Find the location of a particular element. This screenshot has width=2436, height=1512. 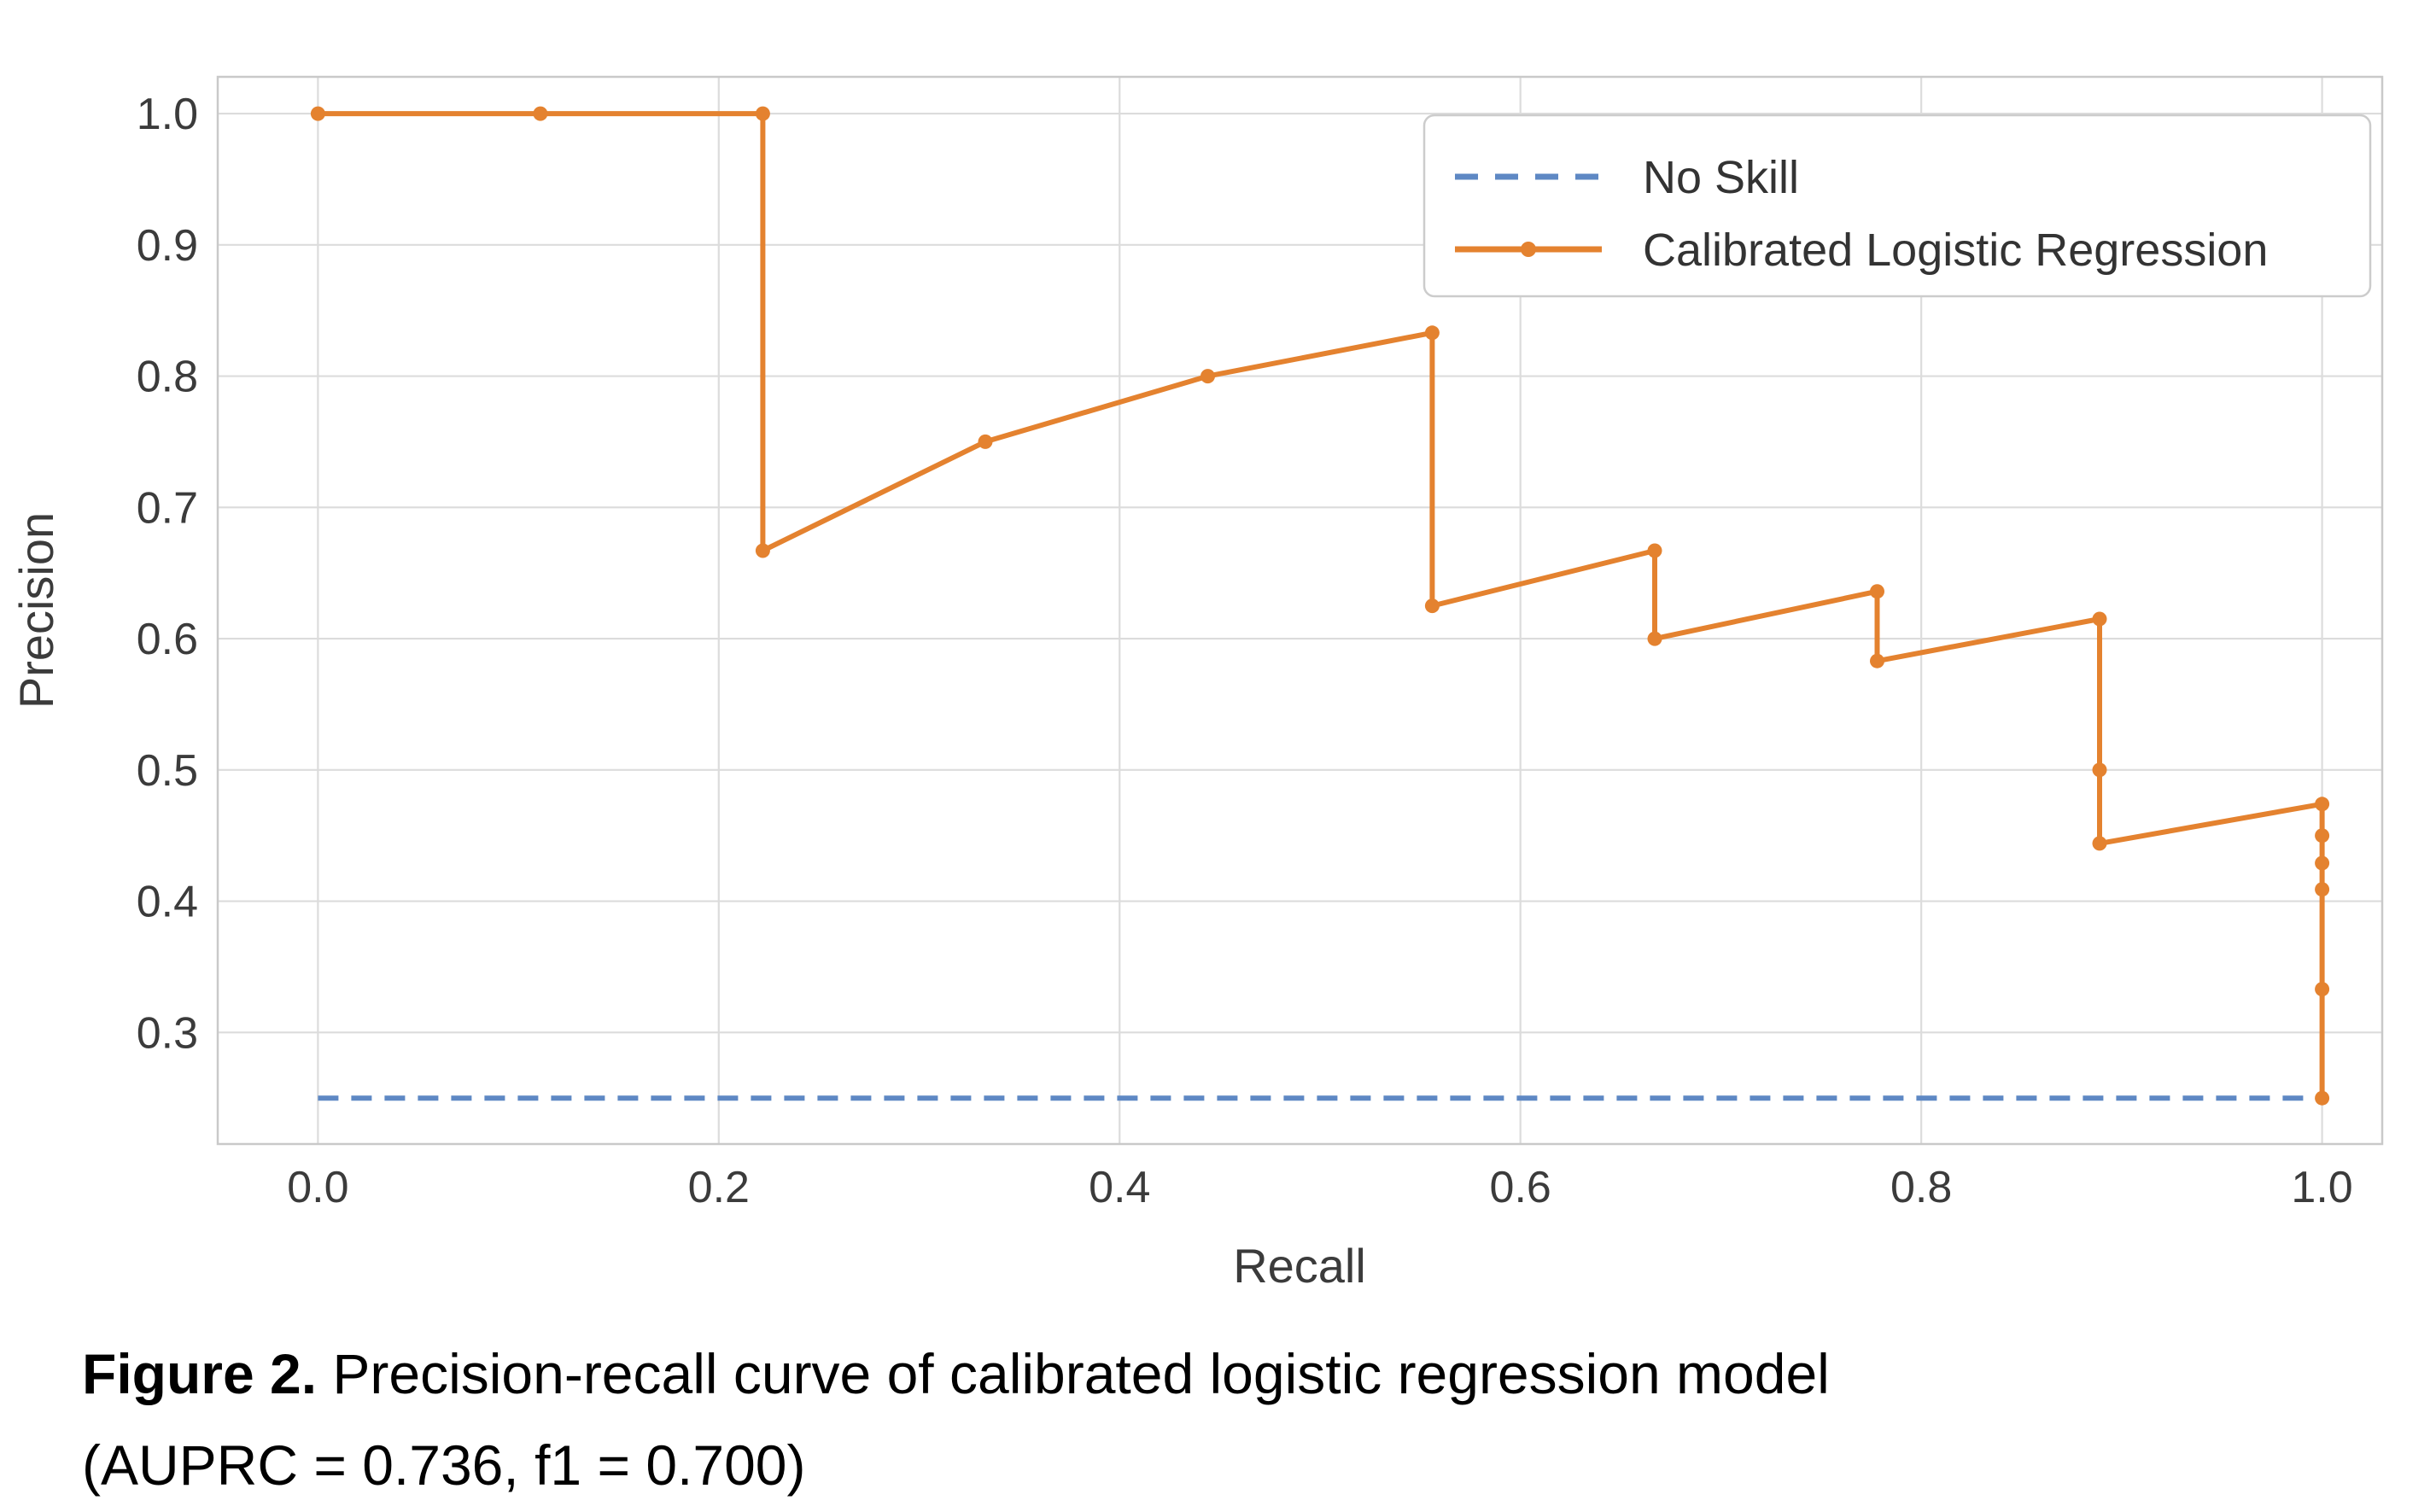

y-tick-label: 0.6 is located at coordinates (167, 639).